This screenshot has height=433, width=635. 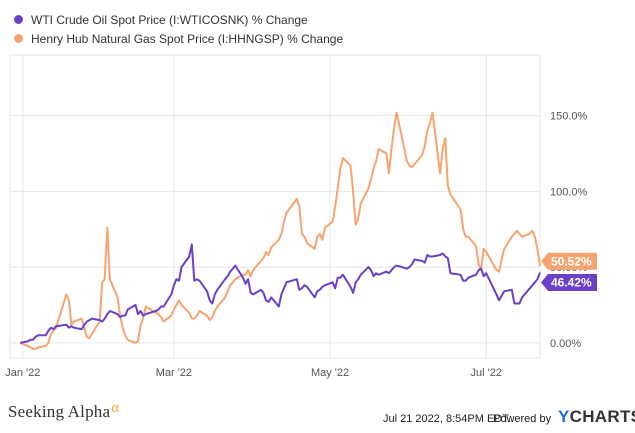 I want to click on seeking-alpha-logo: Seeking Alphaα, so click(x=64, y=411).